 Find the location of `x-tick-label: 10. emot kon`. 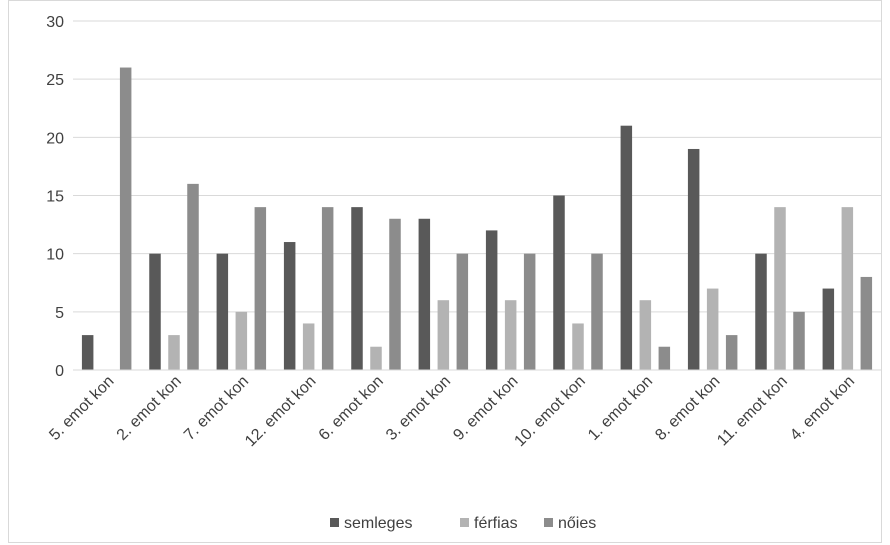

x-tick-label: 10. emot kon is located at coordinates (549, 411).